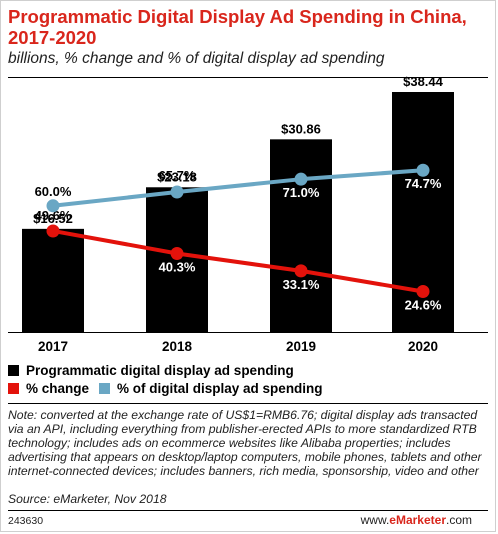  What do you see at coordinates (177, 253) in the screenshot?
I see `change-point-2018` at bounding box center [177, 253].